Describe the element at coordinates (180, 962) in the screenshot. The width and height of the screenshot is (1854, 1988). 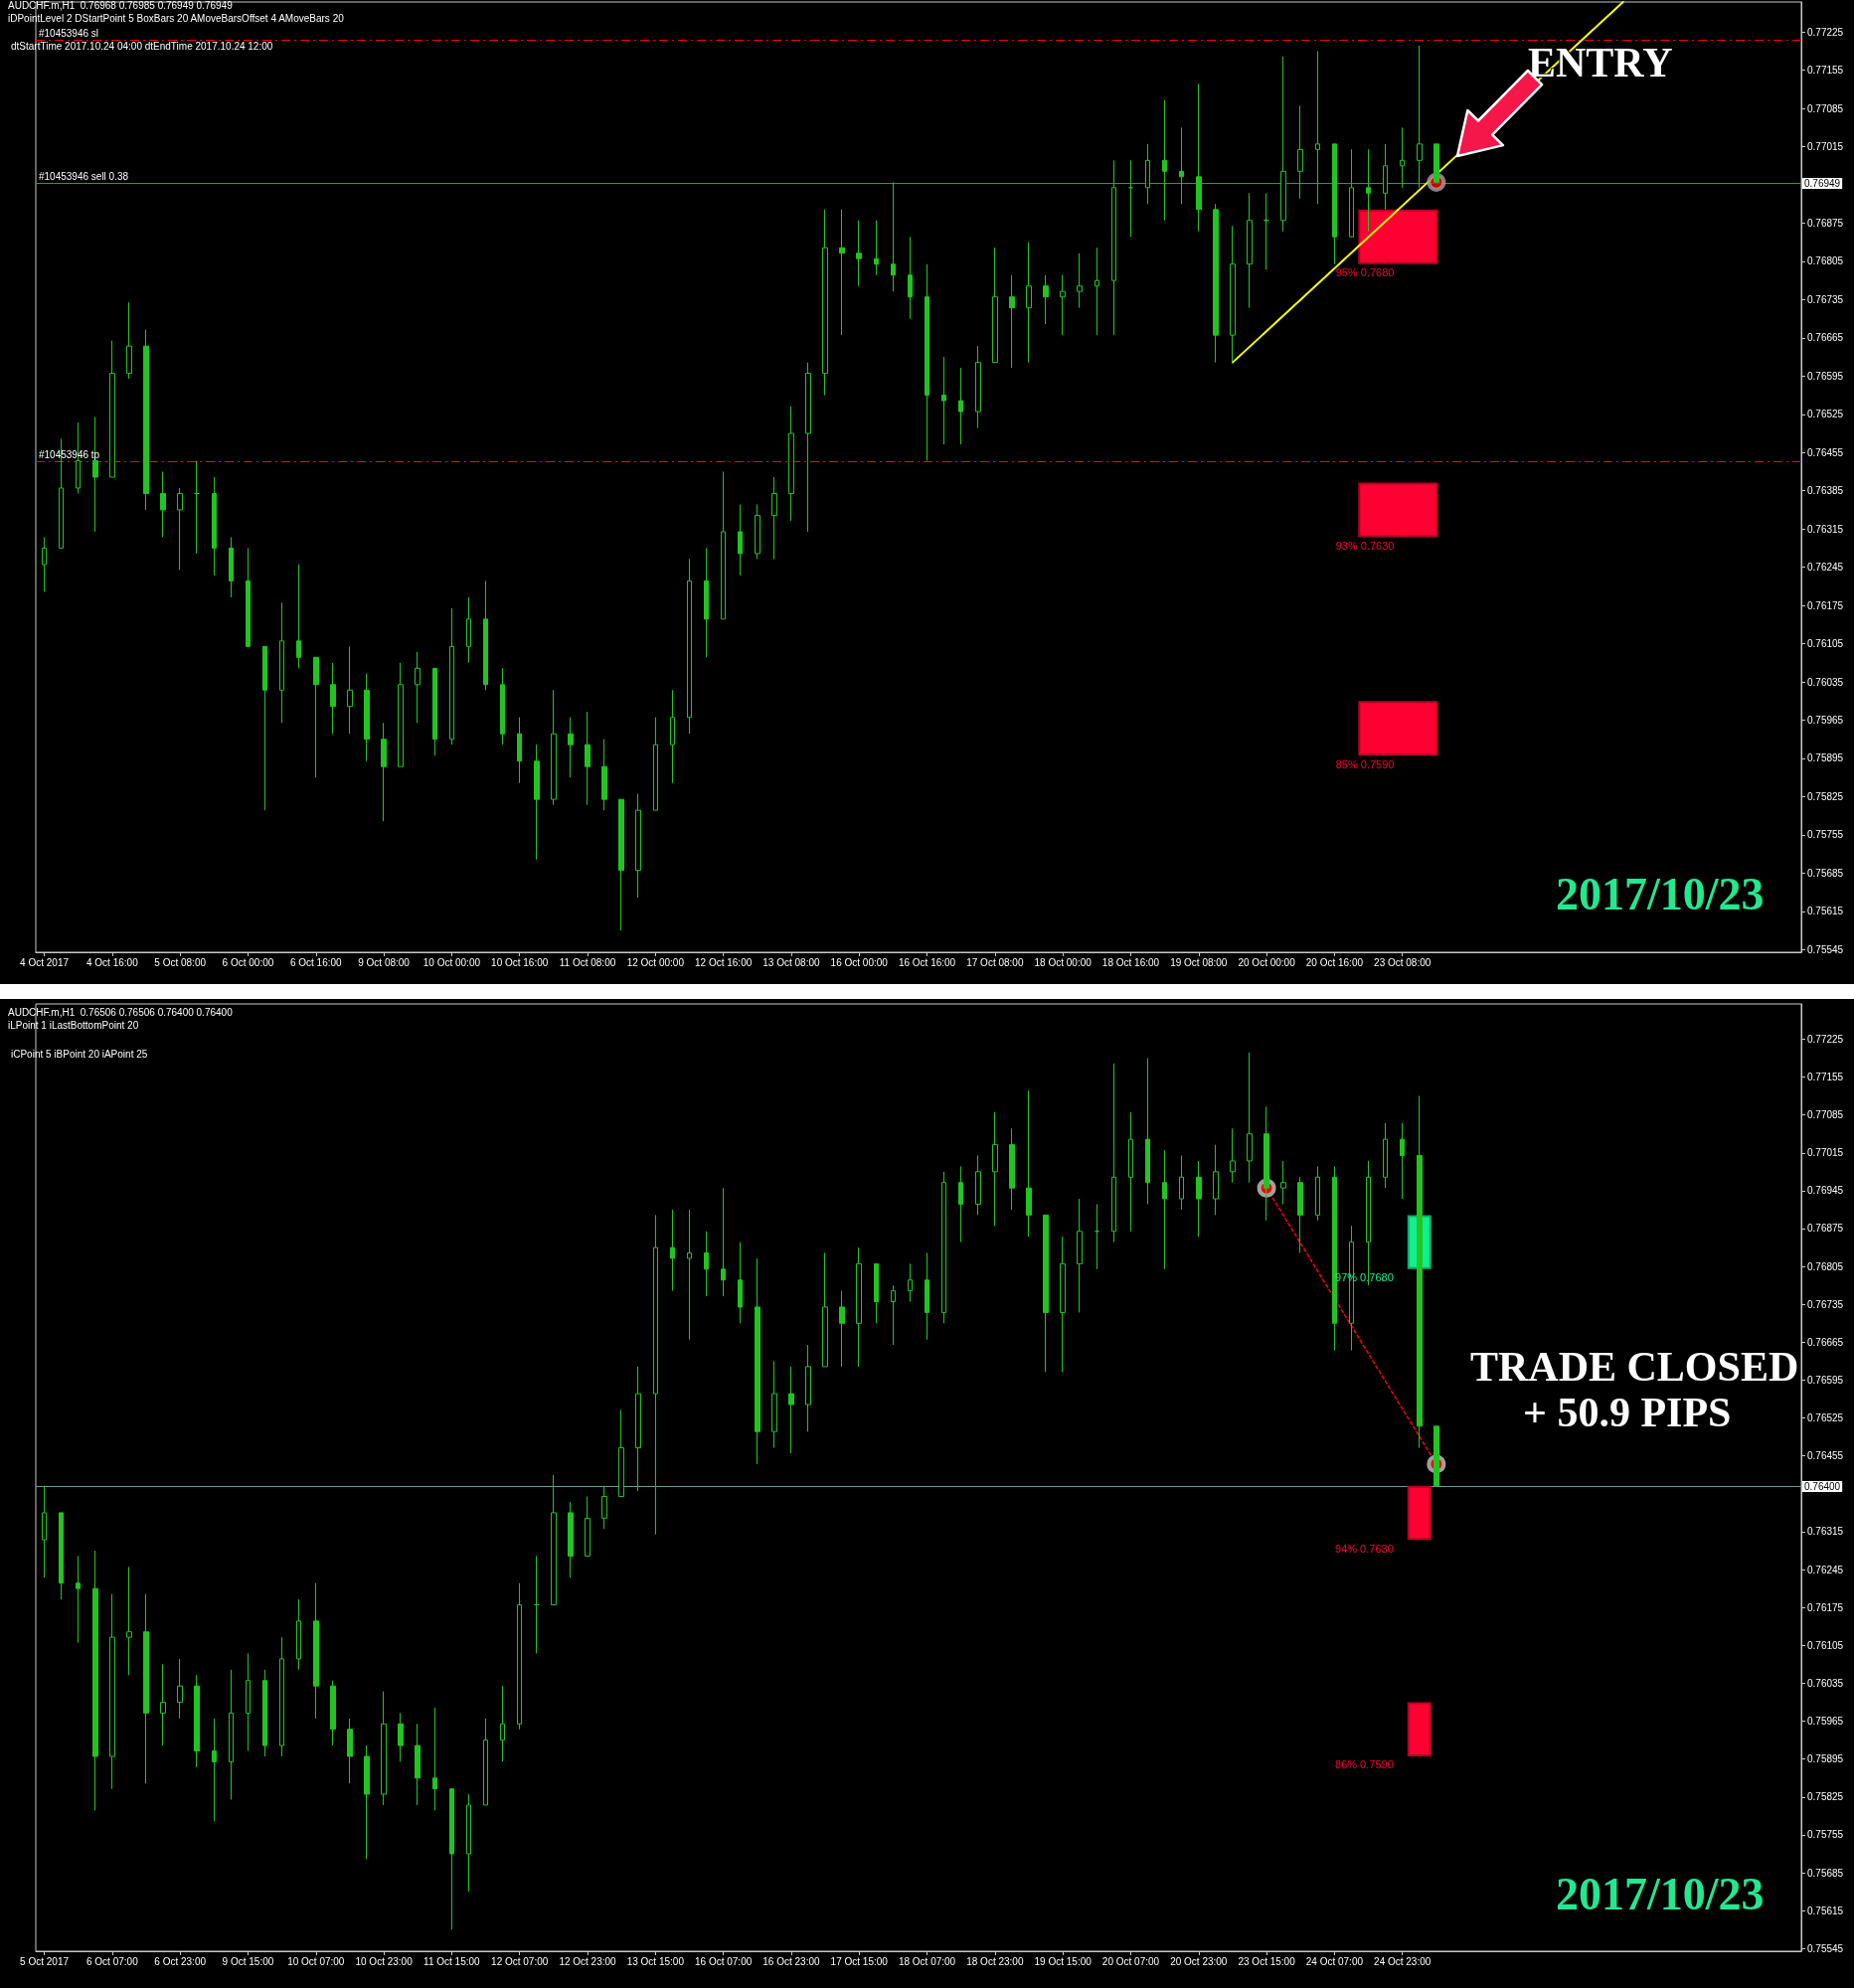
I see `x-tick-label: 5 Oct 08:00` at that location.